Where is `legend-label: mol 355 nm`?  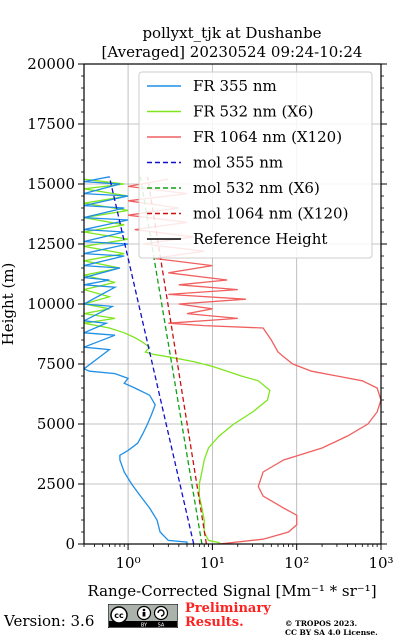 legend-label: mol 355 nm is located at coordinates (238, 163).